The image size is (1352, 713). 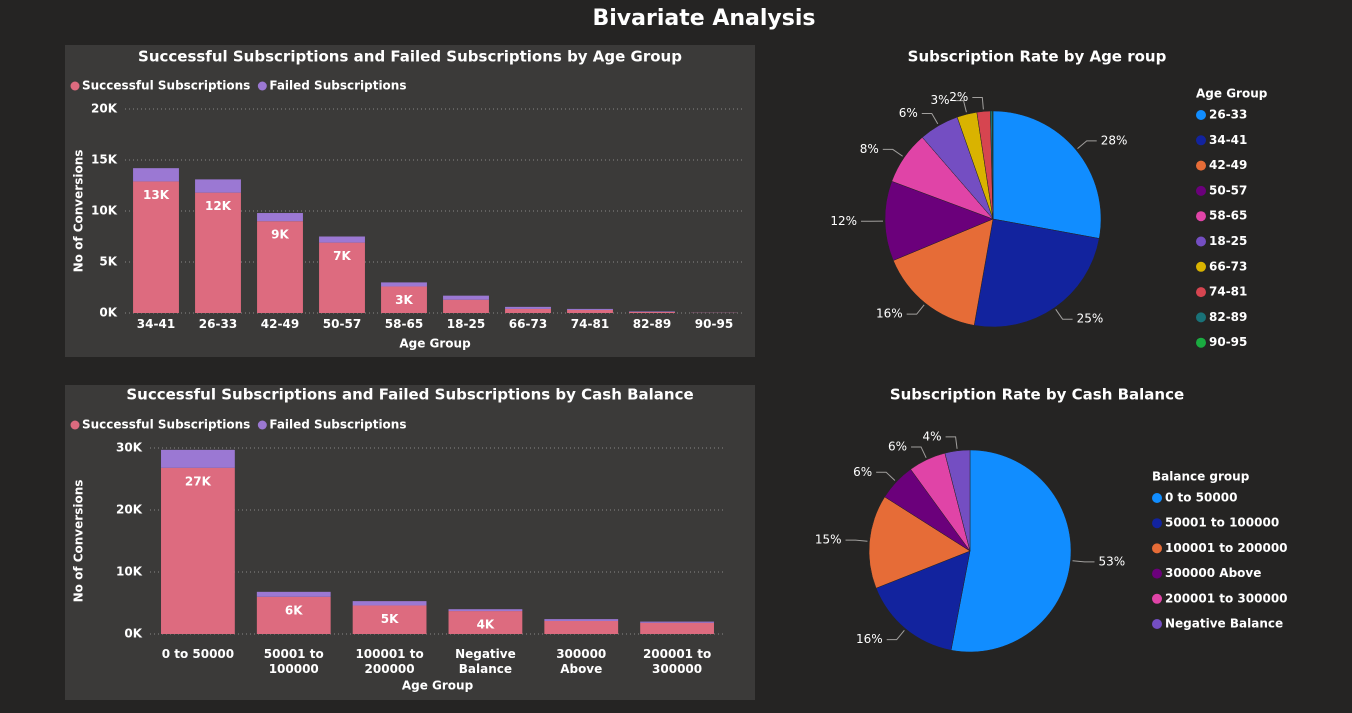 I want to click on data-label: 13K, so click(x=156, y=195).